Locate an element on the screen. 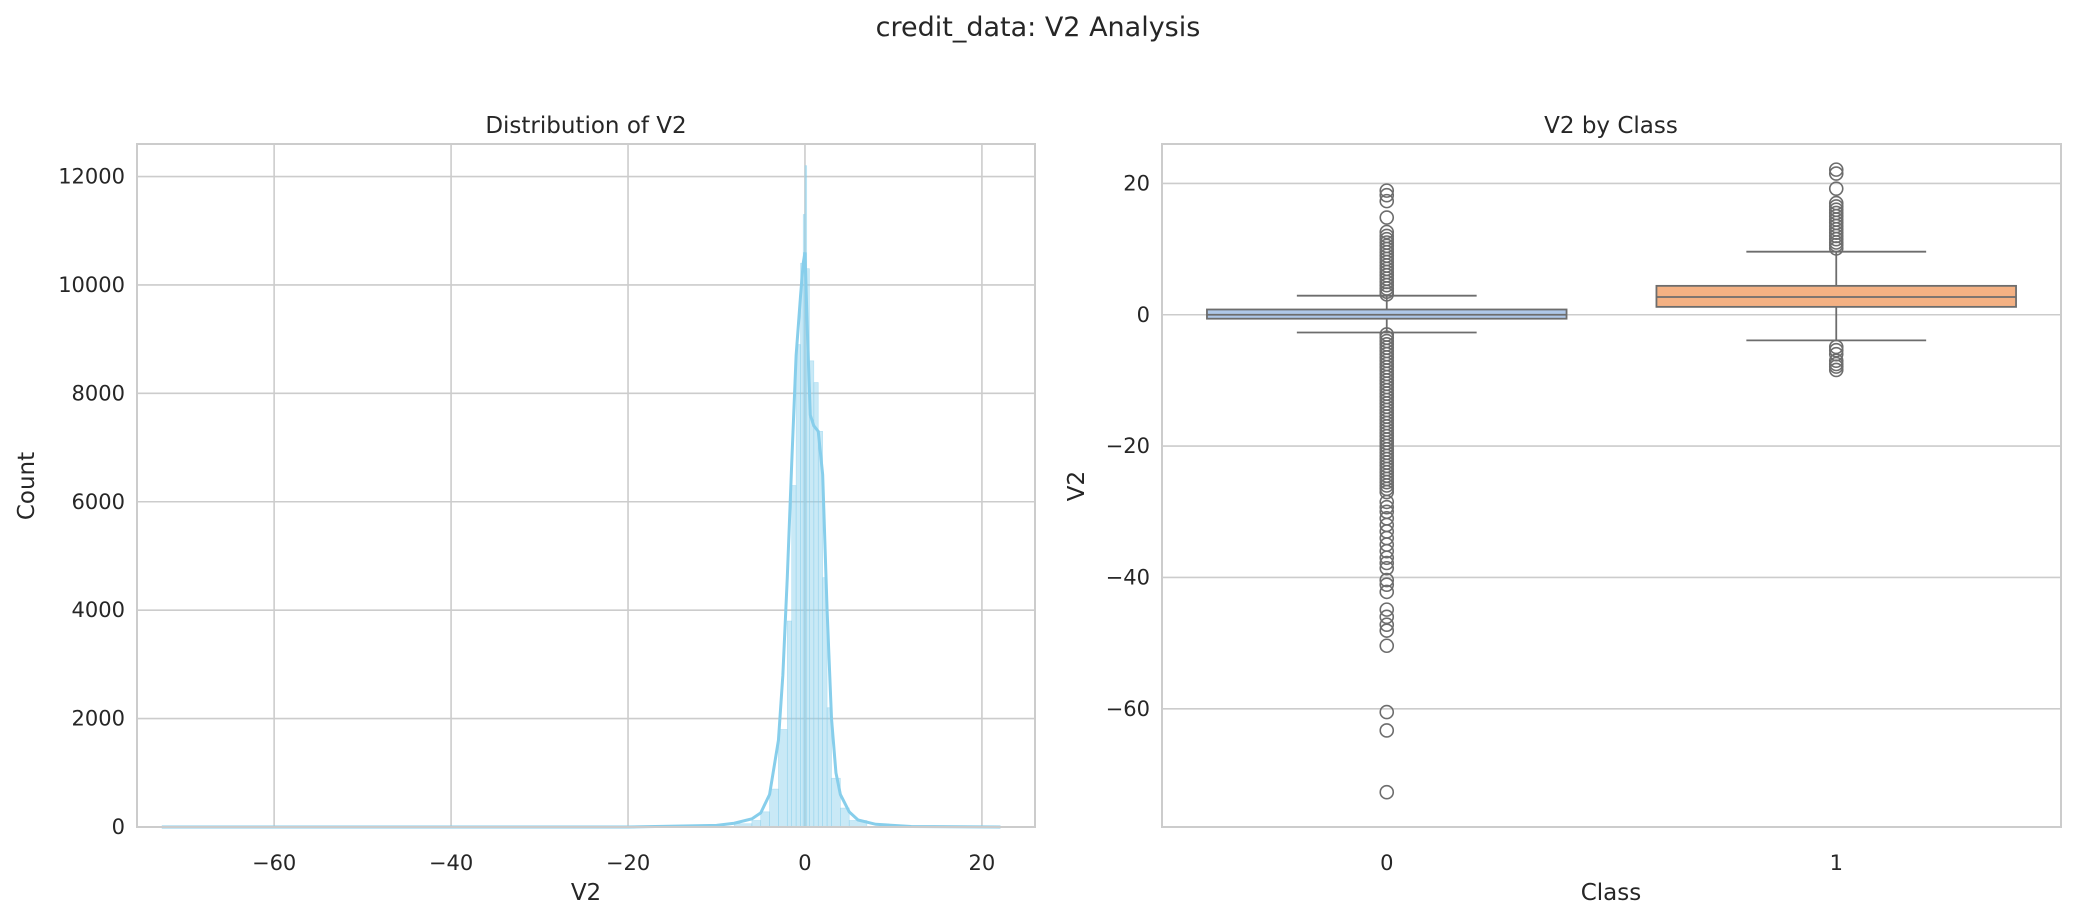 The image size is (2076, 920). histogram-x-ticks: −60 −40 −20 0 20 is located at coordinates (623, 863).